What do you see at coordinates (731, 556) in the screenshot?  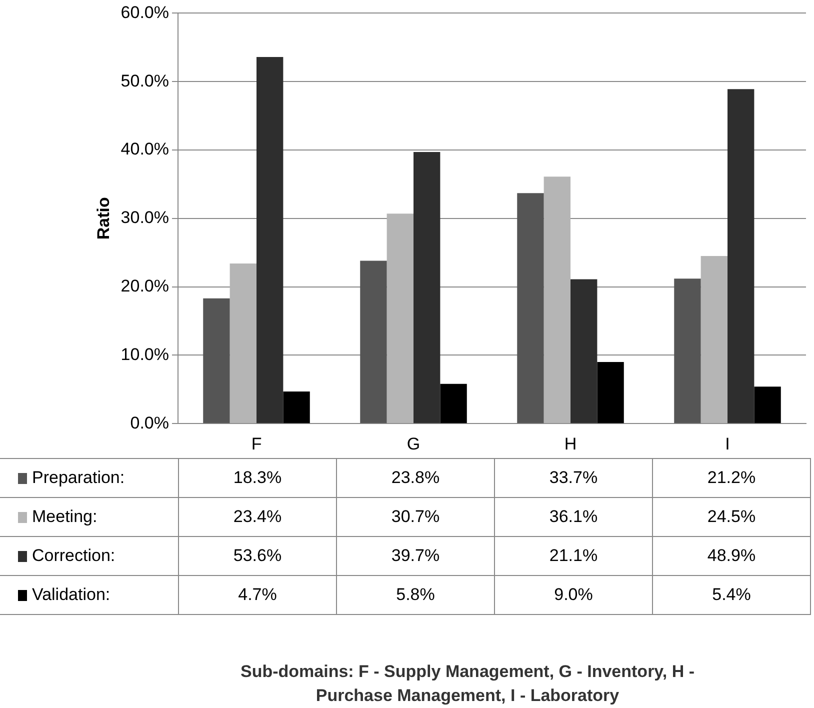 I see `data-label: 48.9%` at bounding box center [731, 556].